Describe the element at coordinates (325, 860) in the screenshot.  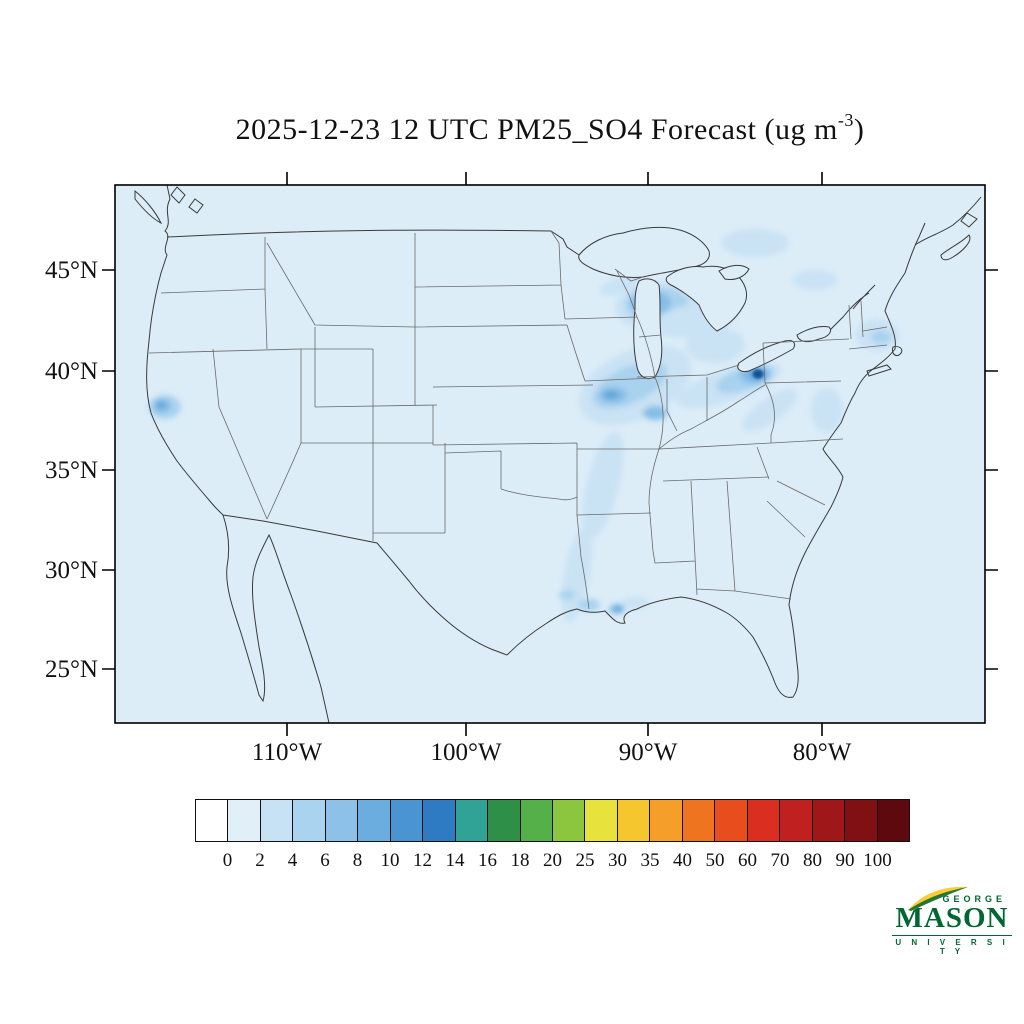
I see `colorbar-tick-label: 6` at that location.